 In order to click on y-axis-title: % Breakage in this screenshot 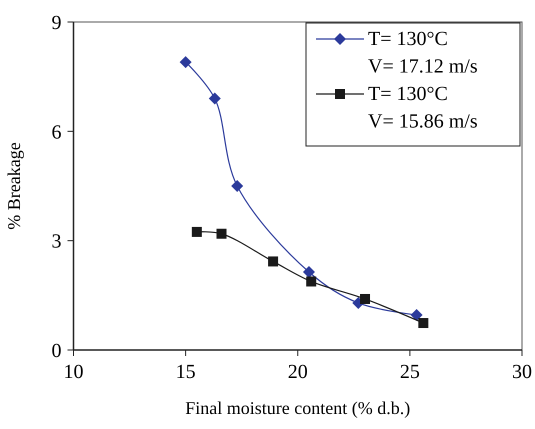, I will do `click(14, 186)`.